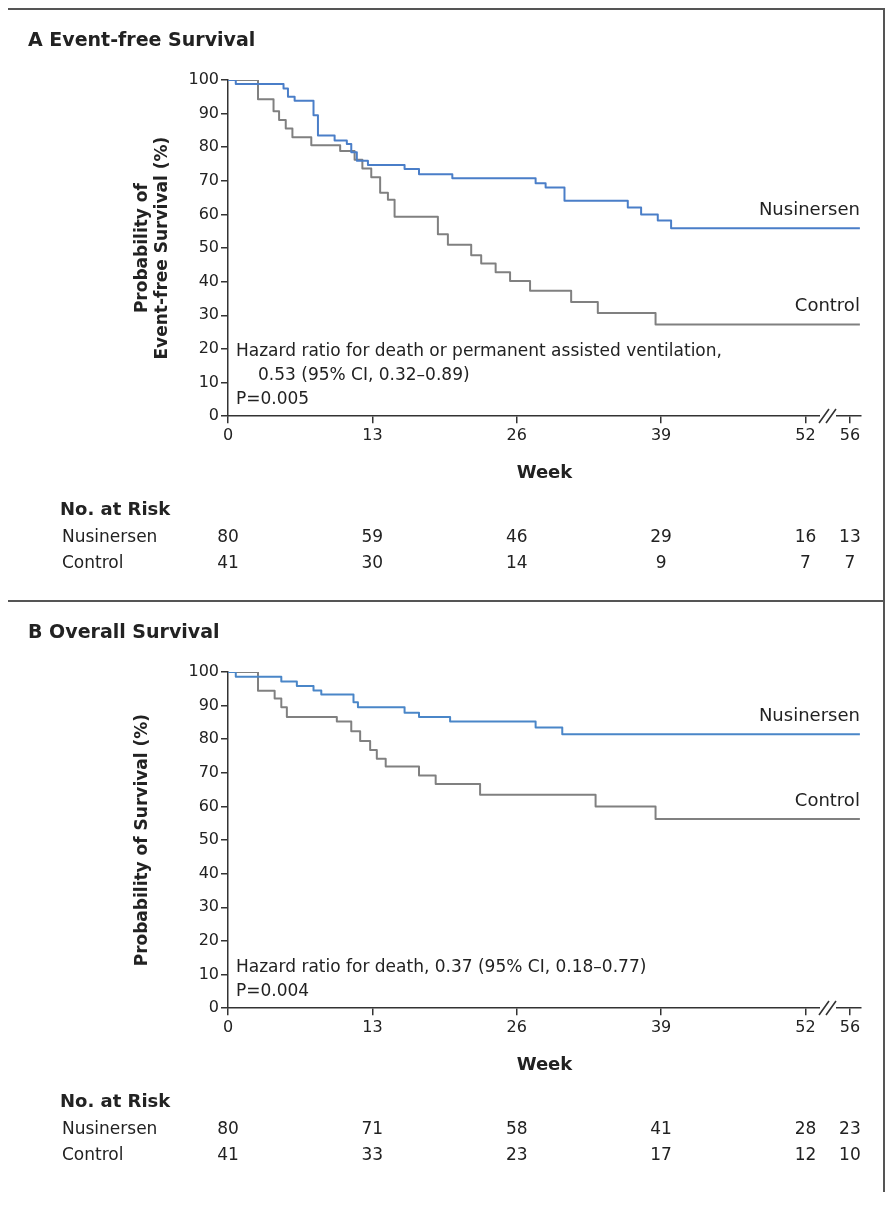 The image size is (895, 1205). Describe the element at coordinates (479, 351) in the screenshot. I see `annotation: Hazard ratio for death or permanent assisted ventilation,` at that location.